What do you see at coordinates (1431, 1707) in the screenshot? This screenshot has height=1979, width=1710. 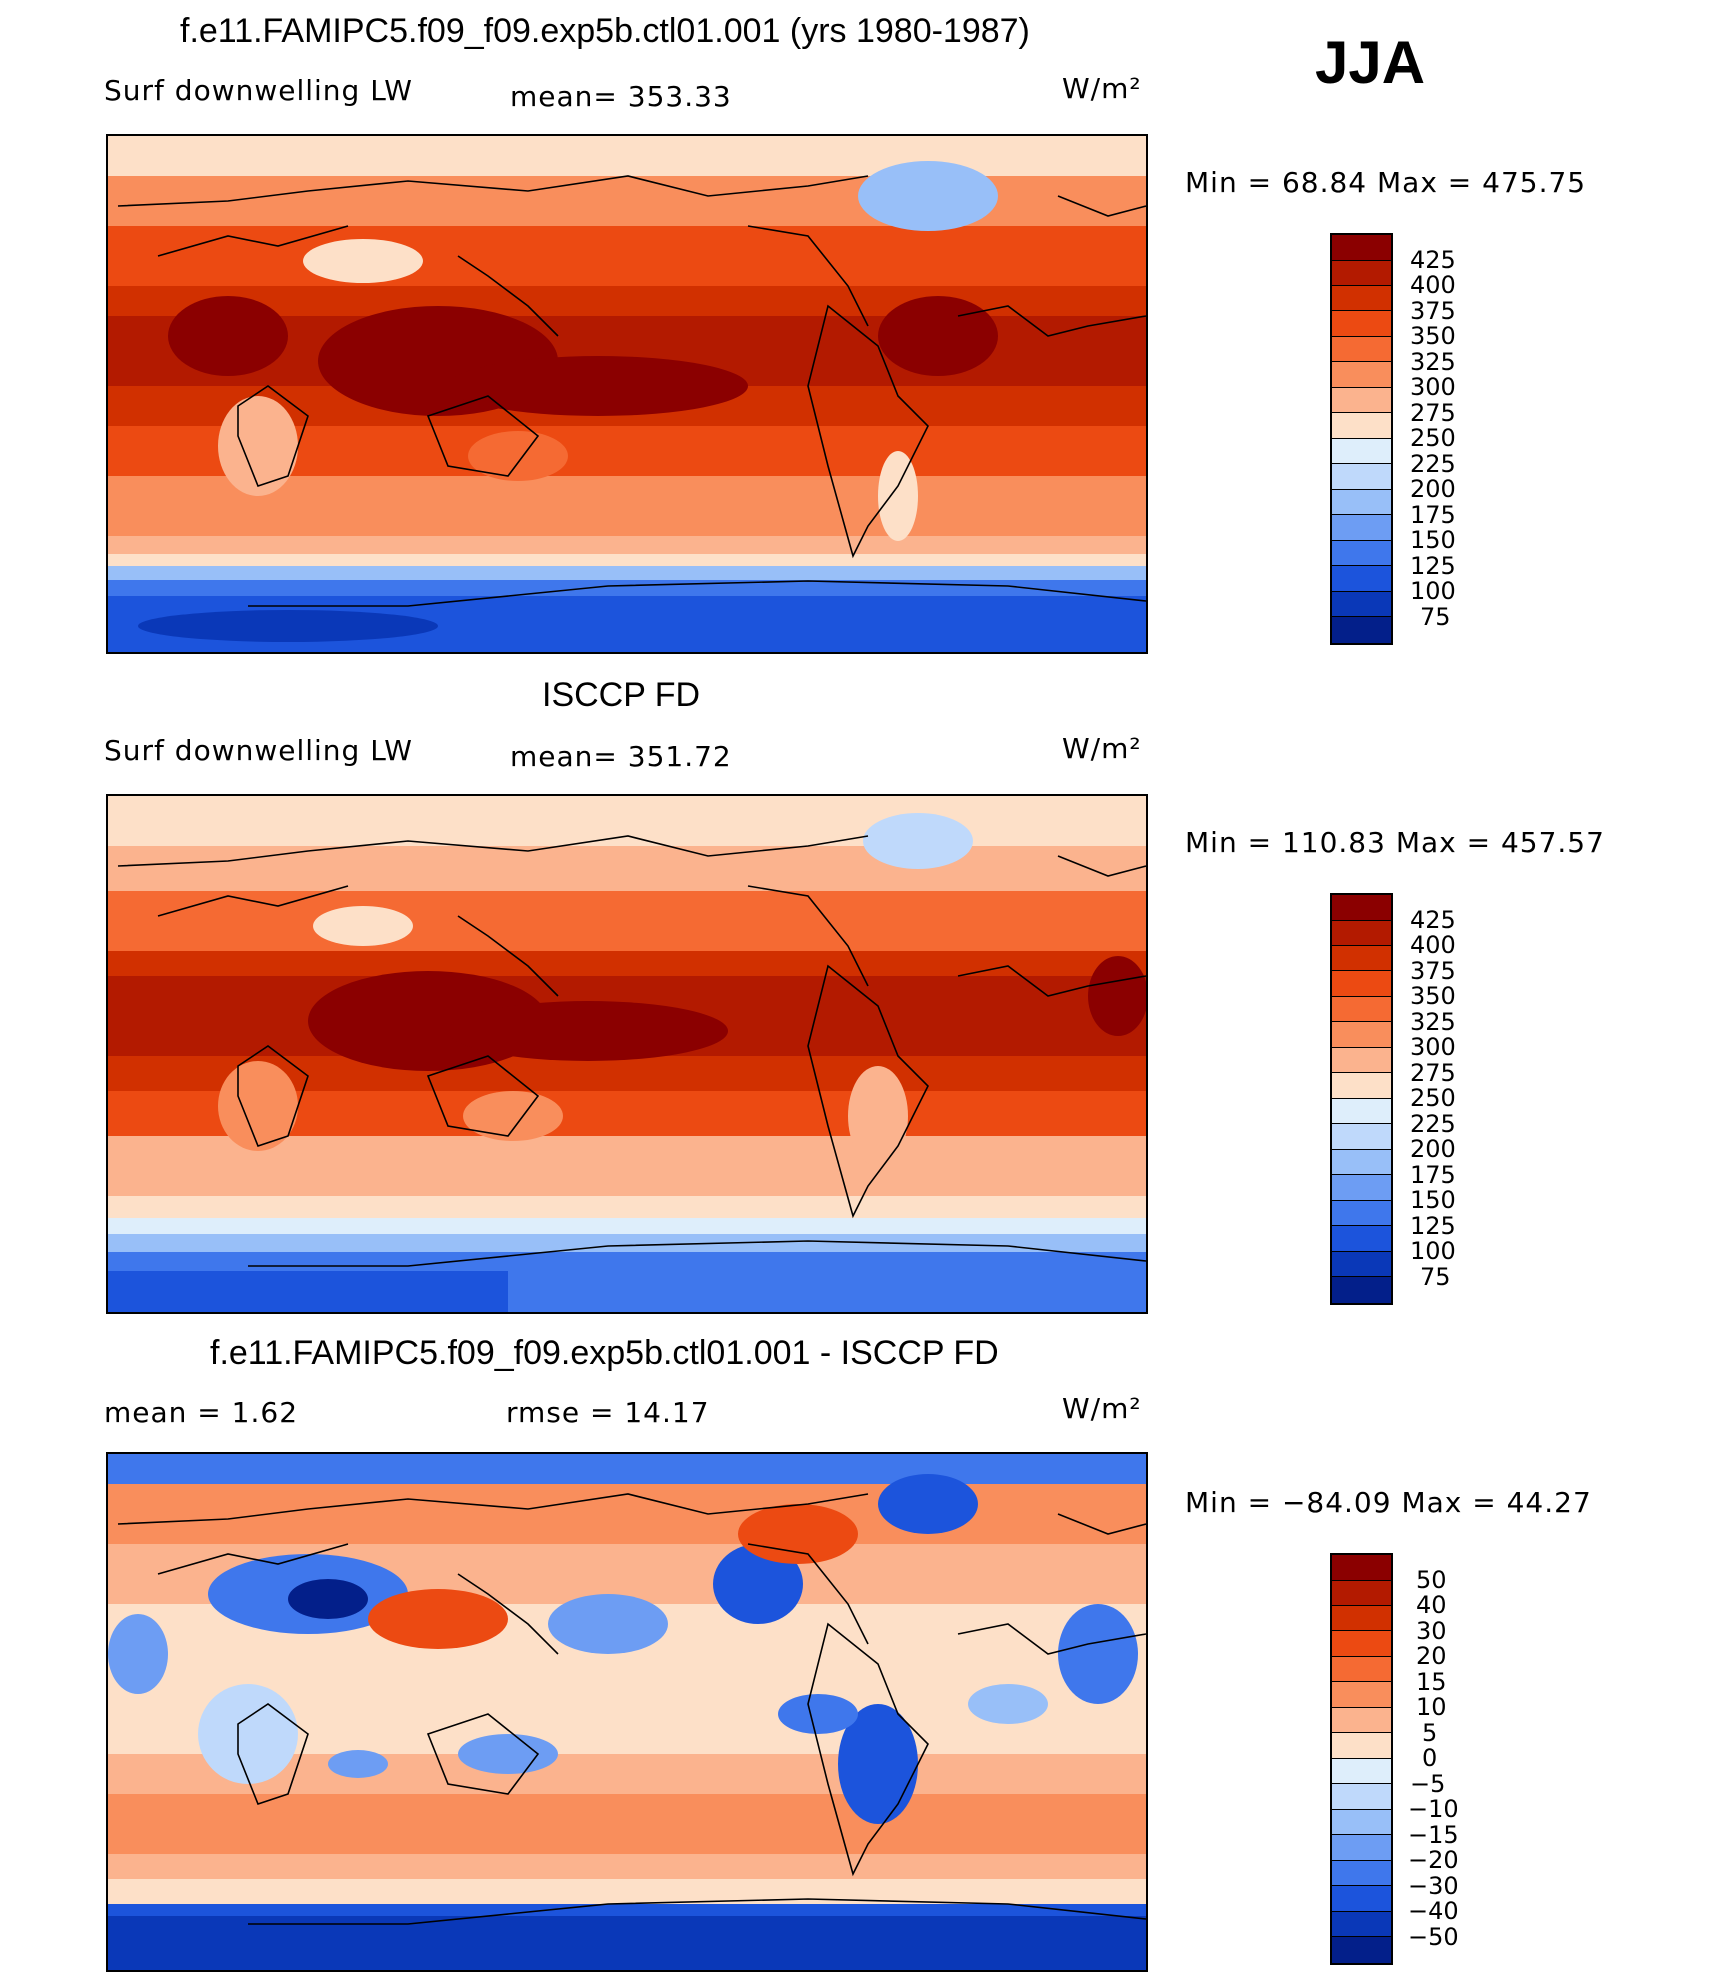 I see `panel3-colorbar-label: 10` at bounding box center [1431, 1707].